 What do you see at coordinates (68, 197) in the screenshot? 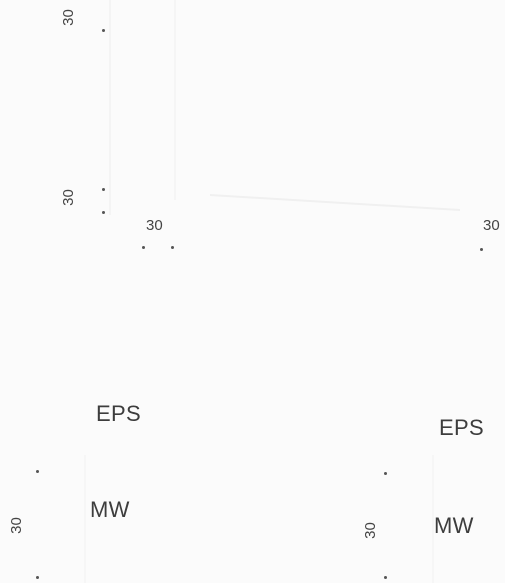
I see `dimension-label-top-vertical-2: 30` at bounding box center [68, 197].